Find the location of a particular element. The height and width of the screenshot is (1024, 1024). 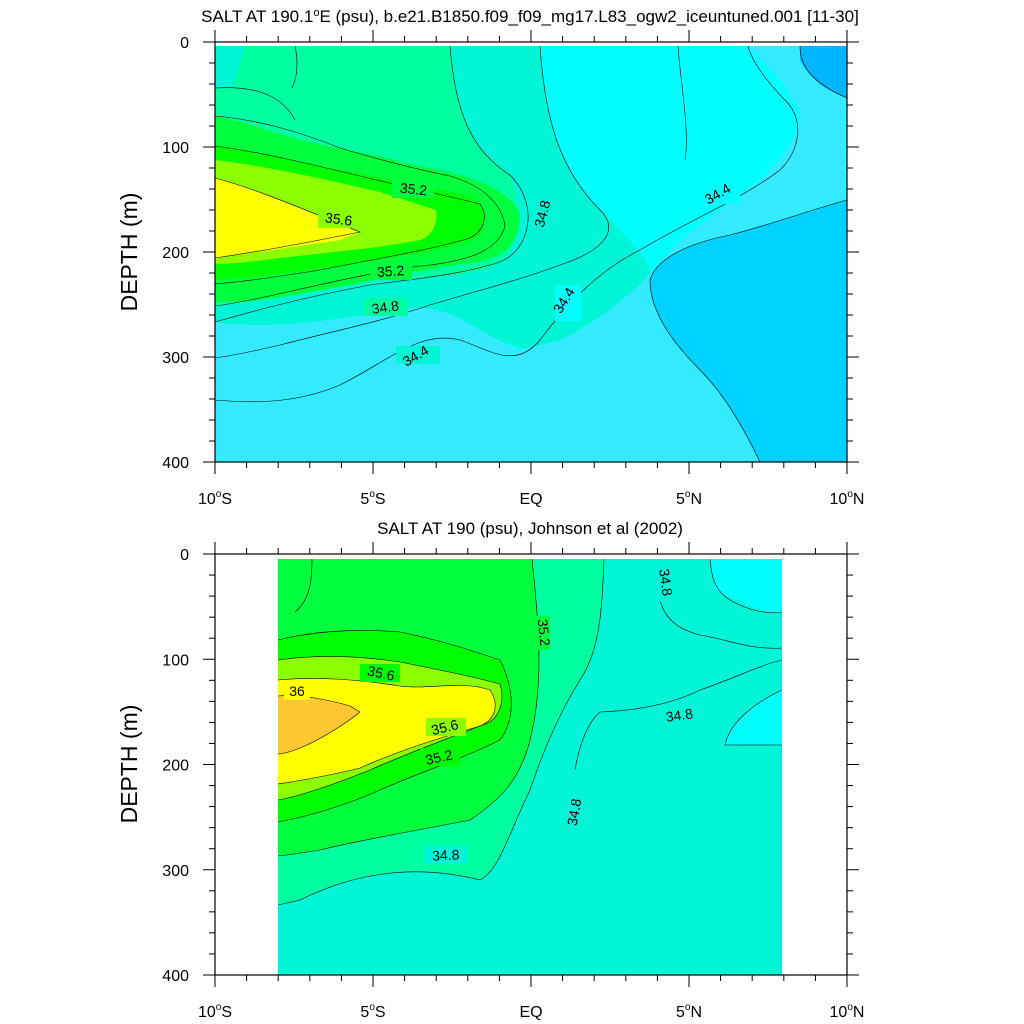

region-36.0 is located at coordinates (319, 724).